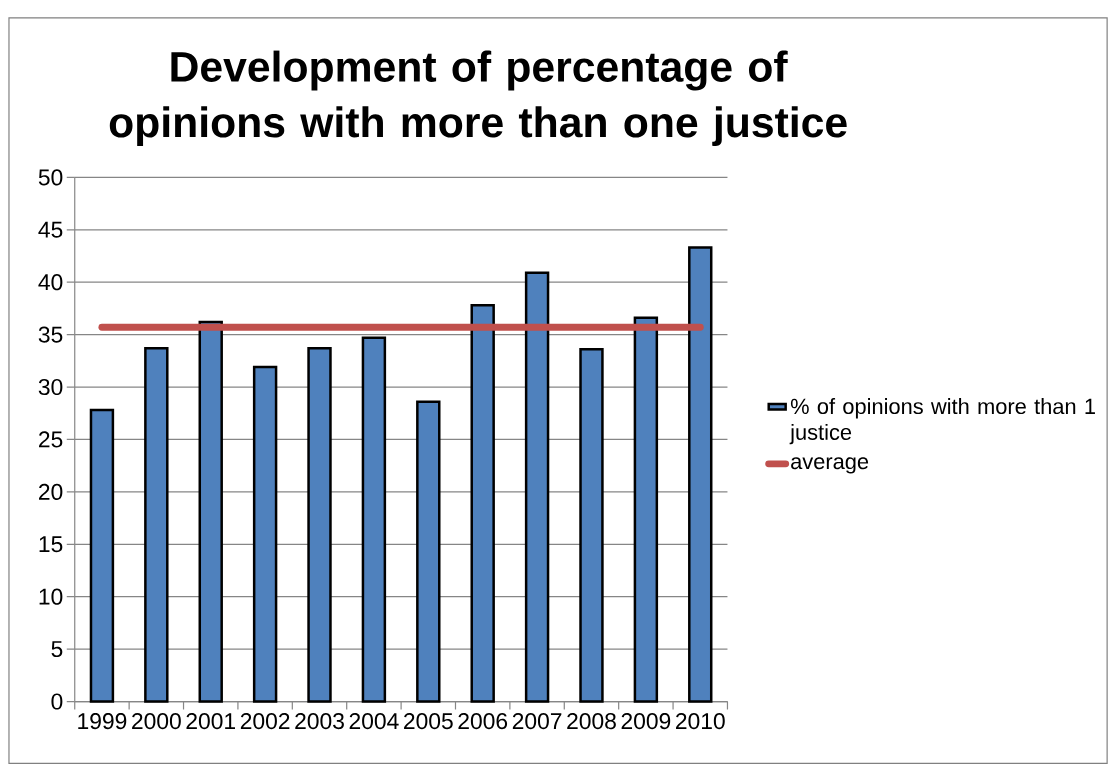 Image resolution: width=1113 pixels, height=764 pixels. I want to click on y-tick-label: 40, so click(50, 282).